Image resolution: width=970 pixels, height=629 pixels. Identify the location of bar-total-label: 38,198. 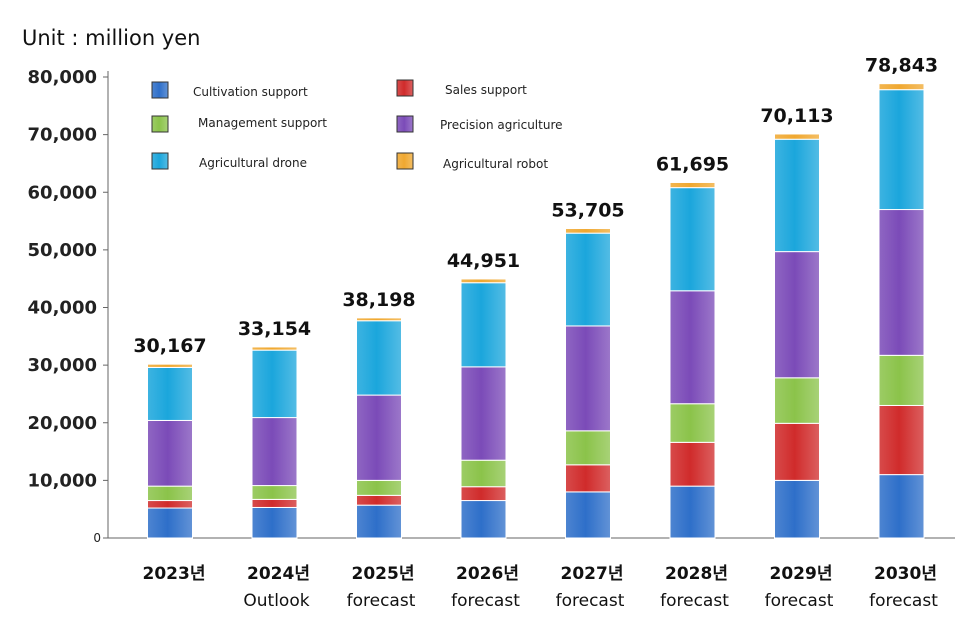
(378, 300).